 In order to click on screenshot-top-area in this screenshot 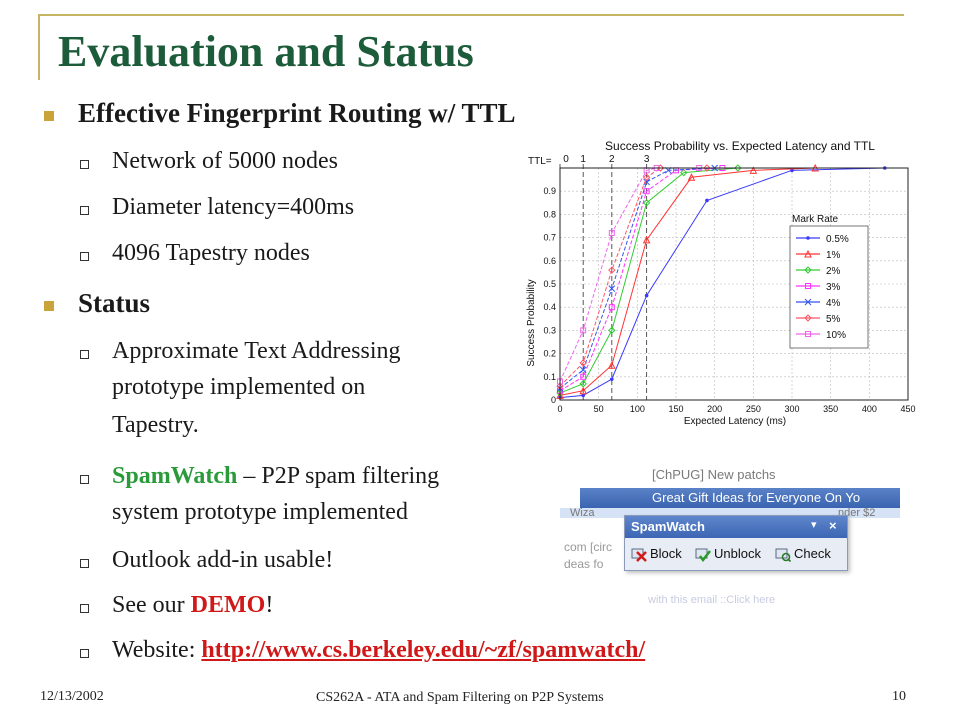, I will do `click(730, 474)`.